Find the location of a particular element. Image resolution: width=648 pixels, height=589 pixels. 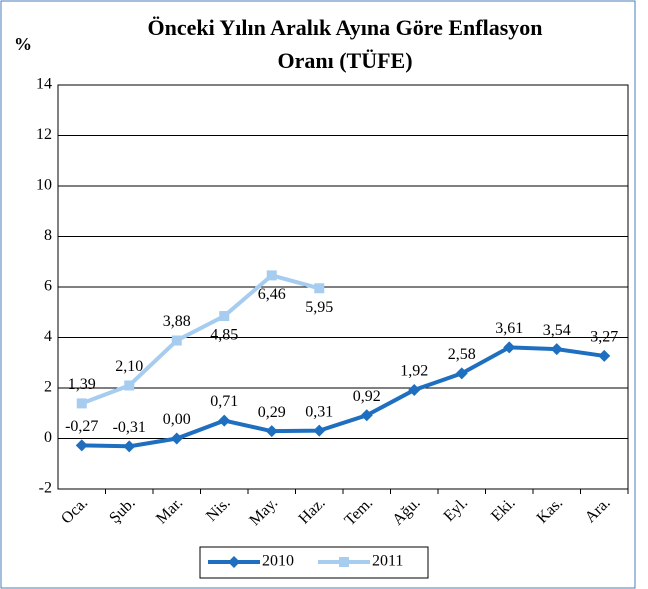

data-label: 0,92 is located at coordinates (367, 396).